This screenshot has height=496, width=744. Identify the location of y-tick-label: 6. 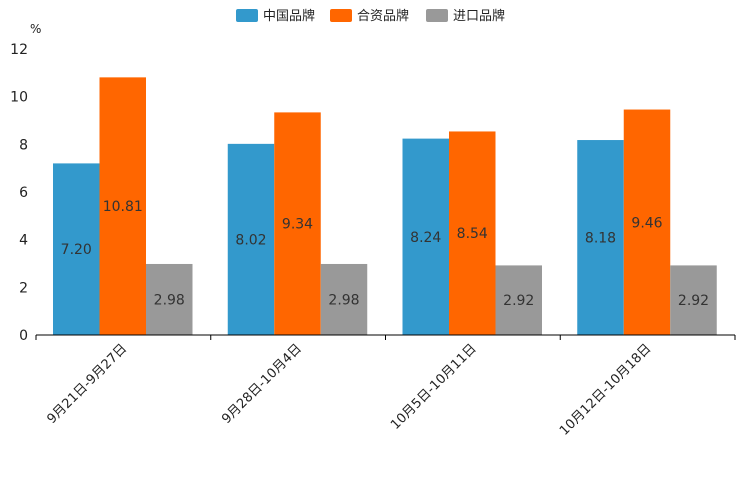
(23, 193).